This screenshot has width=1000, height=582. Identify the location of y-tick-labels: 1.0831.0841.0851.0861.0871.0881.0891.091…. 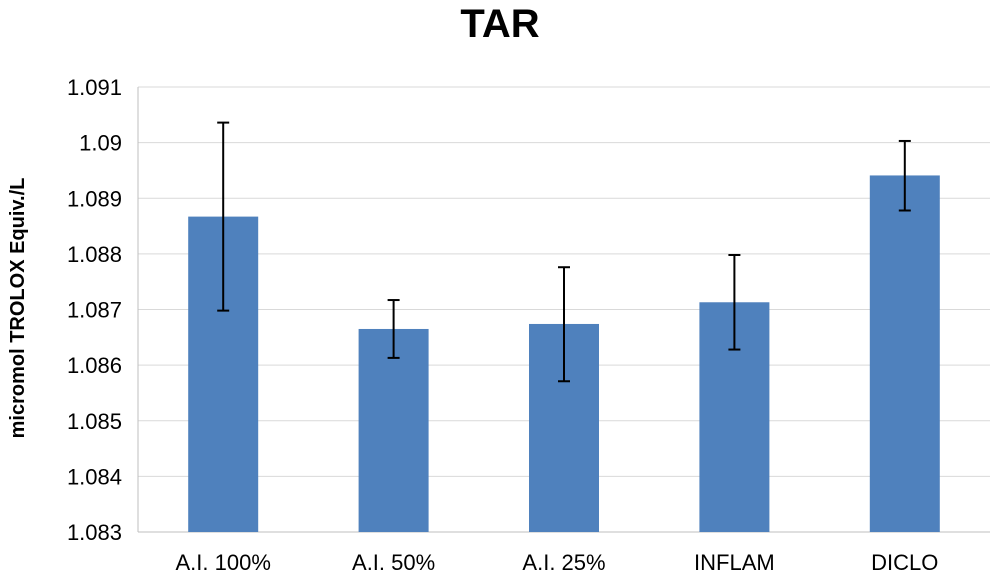
(94, 310).